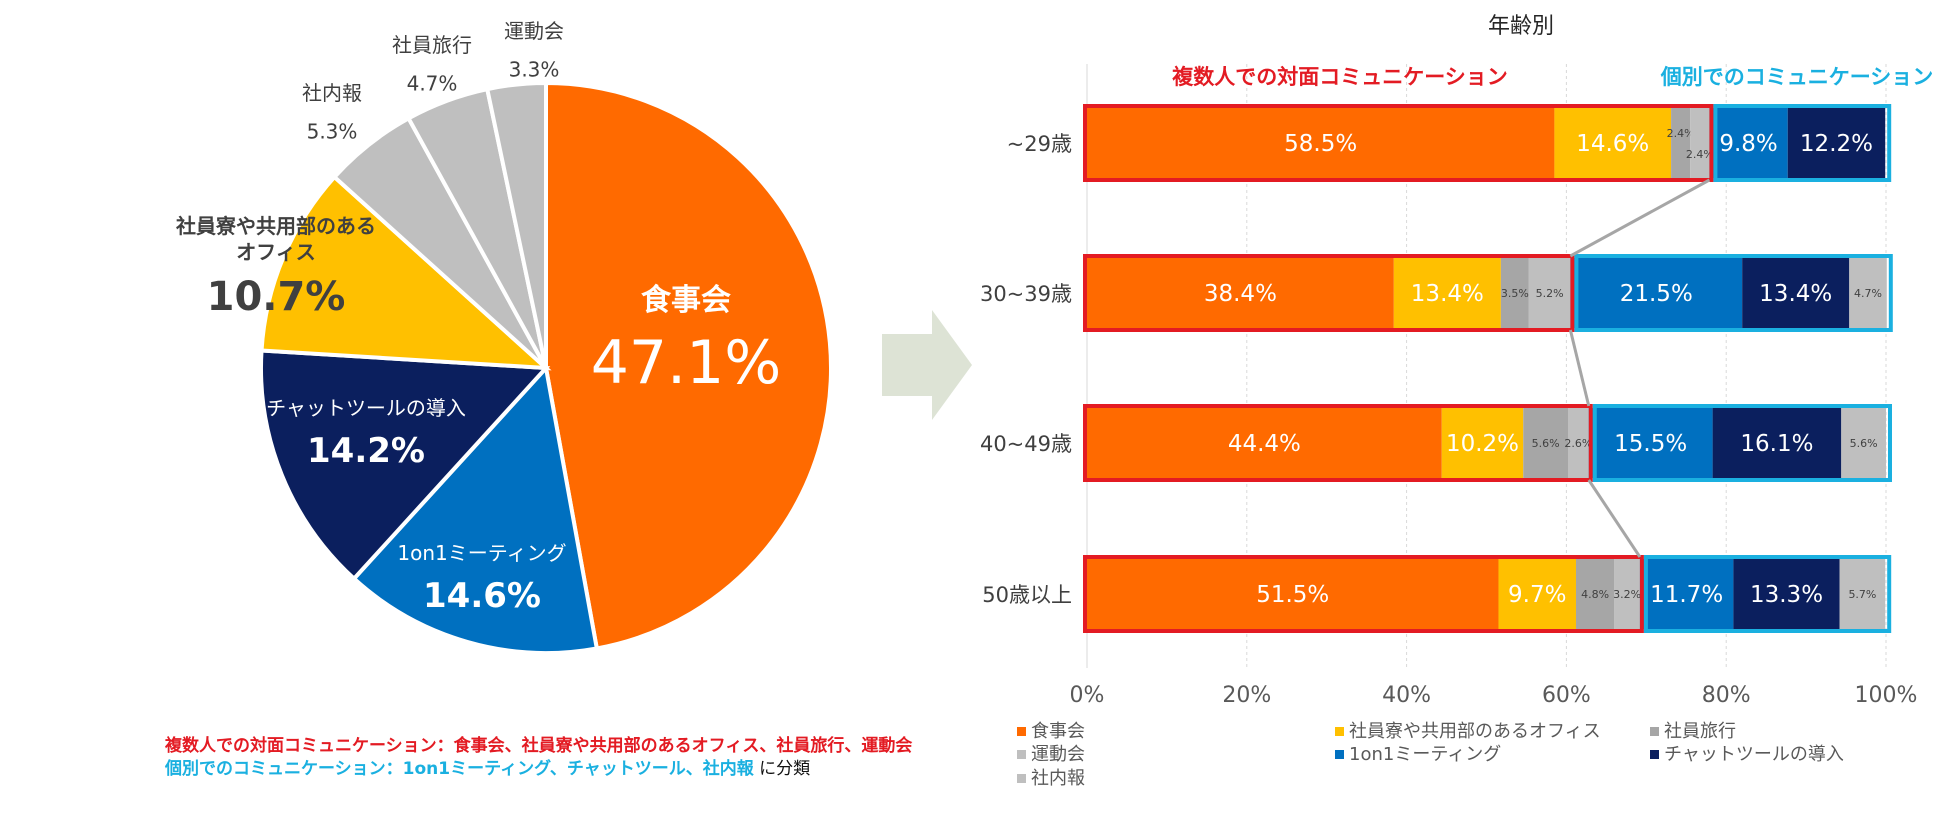 Image resolution: width=1950 pixels, height=829 pixels. What do you see at coordinates (1027, 595) in the screenshot?
I see `category-label: 50歳以上` at bounding box center [1027, 595].